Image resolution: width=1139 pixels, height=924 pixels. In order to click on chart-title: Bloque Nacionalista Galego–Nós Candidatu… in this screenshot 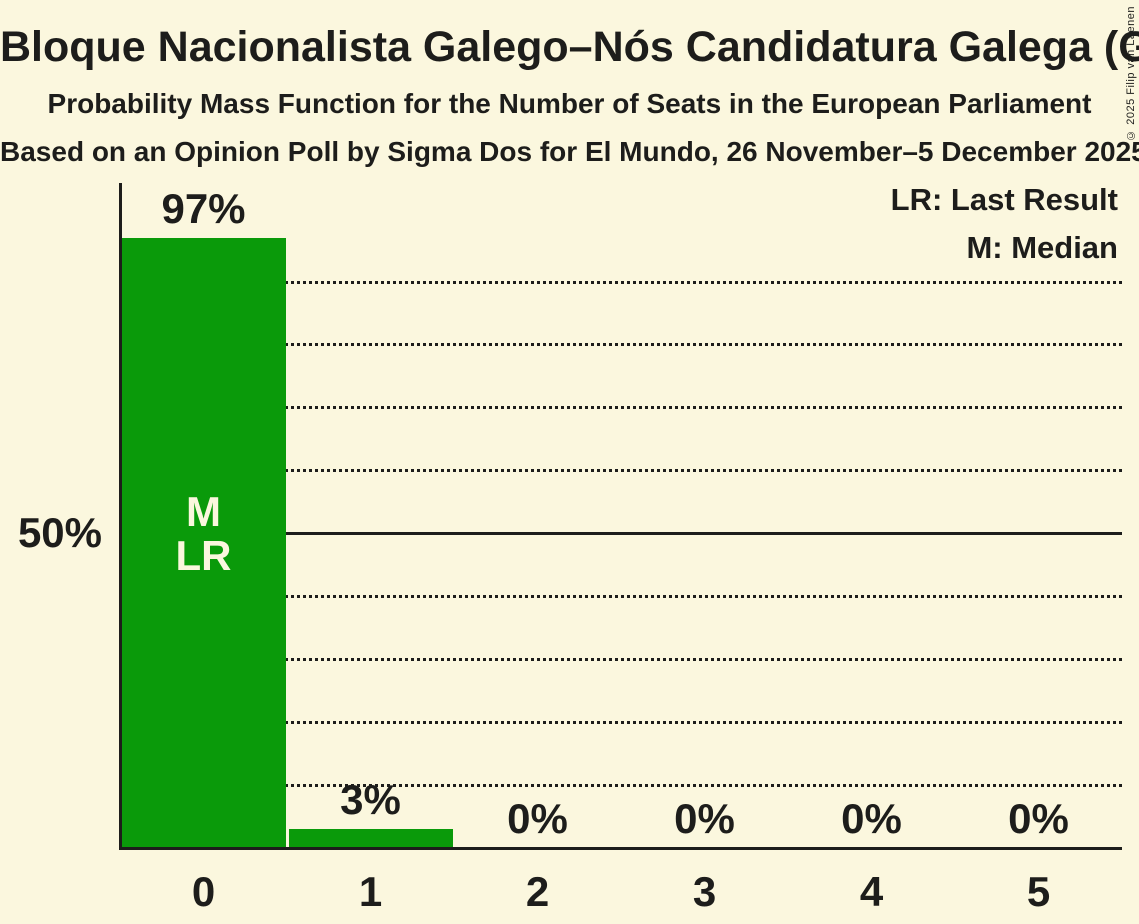, I will do `click(569, 47)`.